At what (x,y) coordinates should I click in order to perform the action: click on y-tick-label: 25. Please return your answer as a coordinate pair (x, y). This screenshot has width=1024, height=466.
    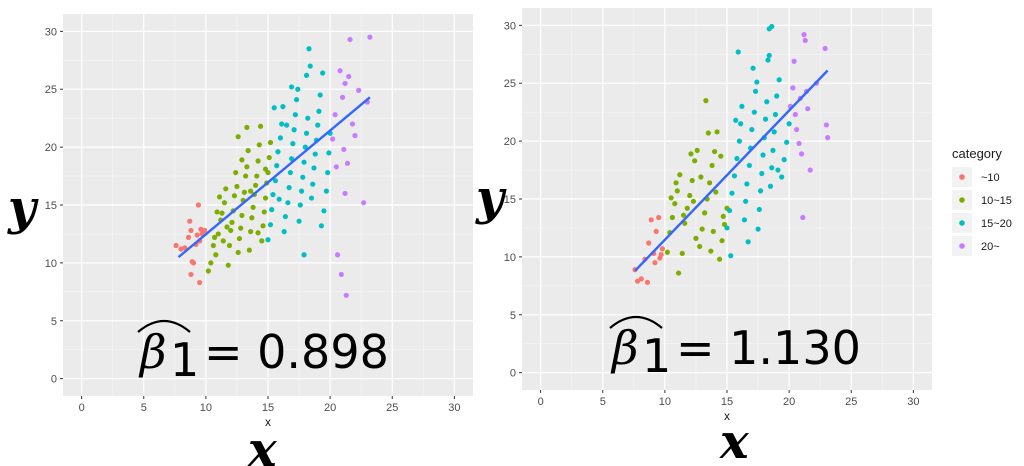
    Looking at the image, I should click on (51, 90).